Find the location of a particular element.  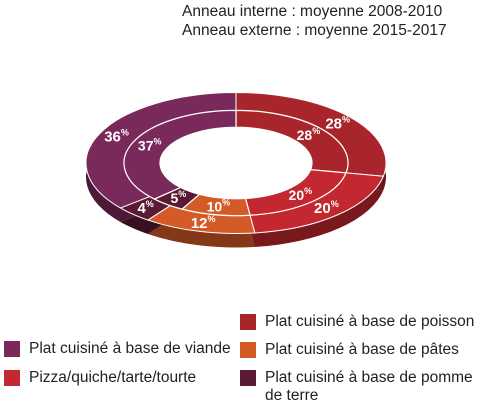

legend-item-viande: Plat cuisiné à base de viande is located at coordinates (117, 349).